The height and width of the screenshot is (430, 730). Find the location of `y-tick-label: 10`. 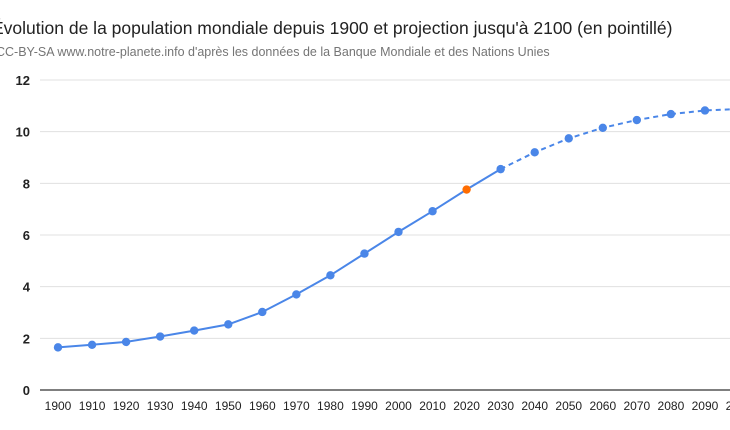

y-tick-label: 10 is located at coordinates (23, 132).